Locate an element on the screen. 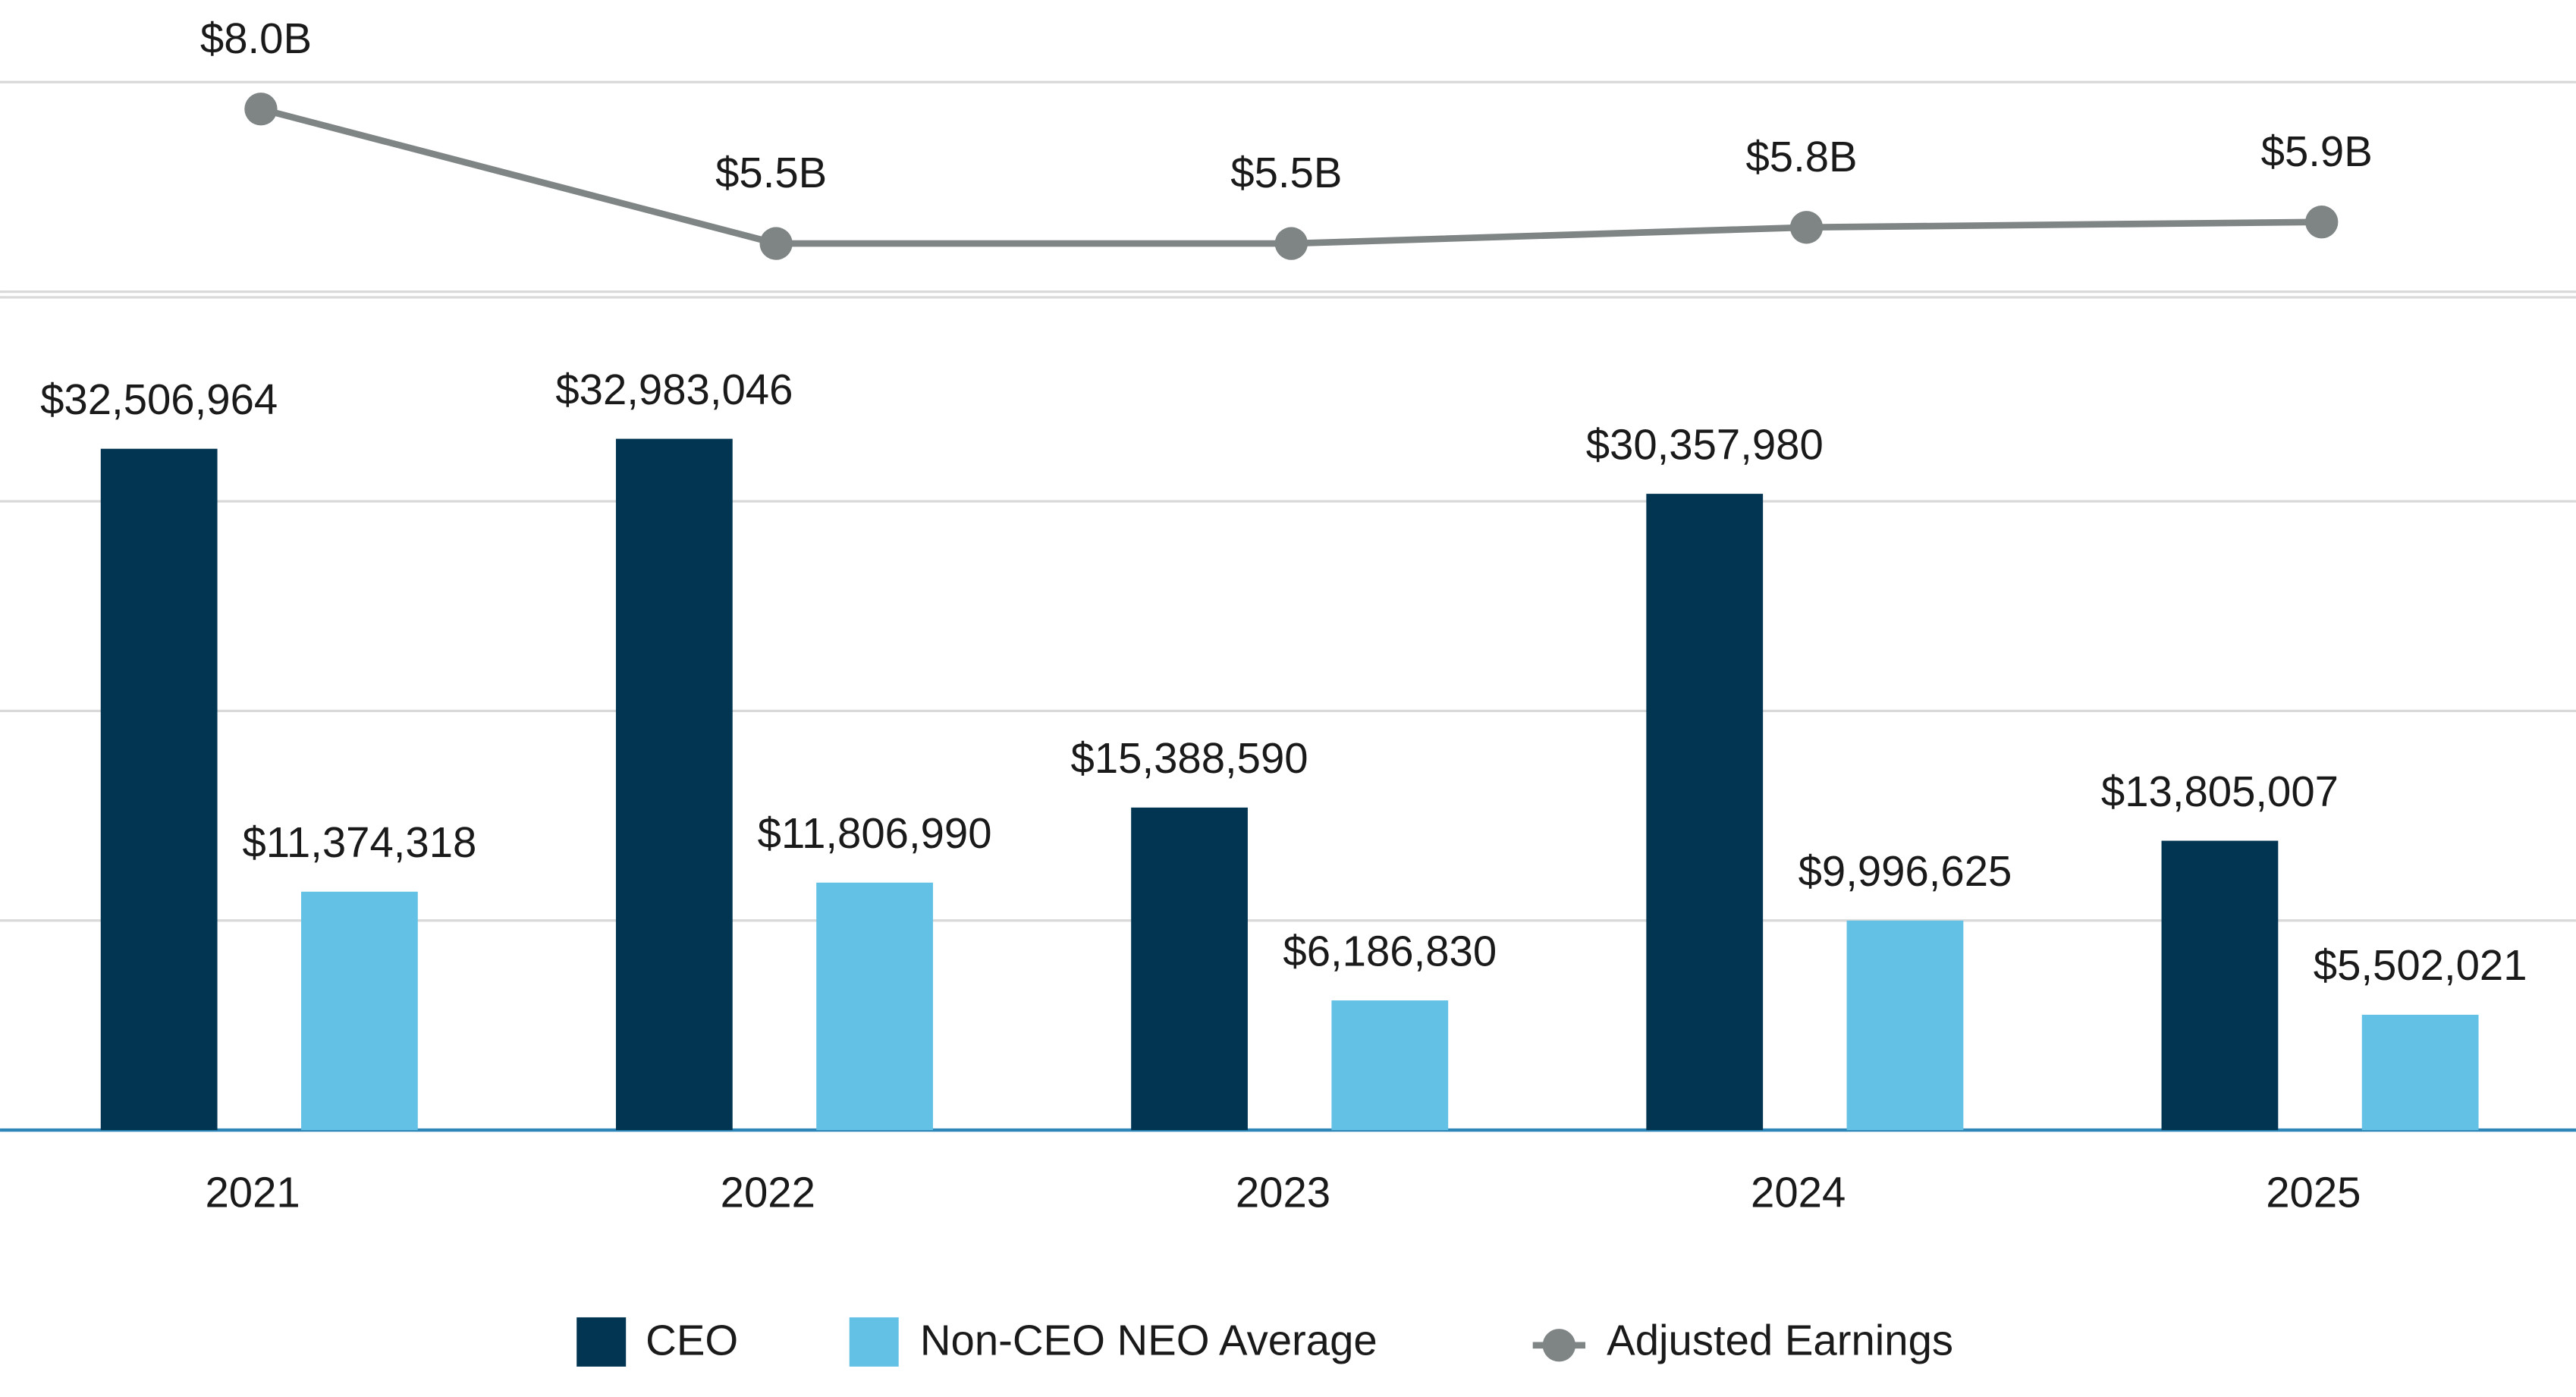 The image size is (2576, 1397). data-label: $5.9B is located at coordinates (2317, 151).